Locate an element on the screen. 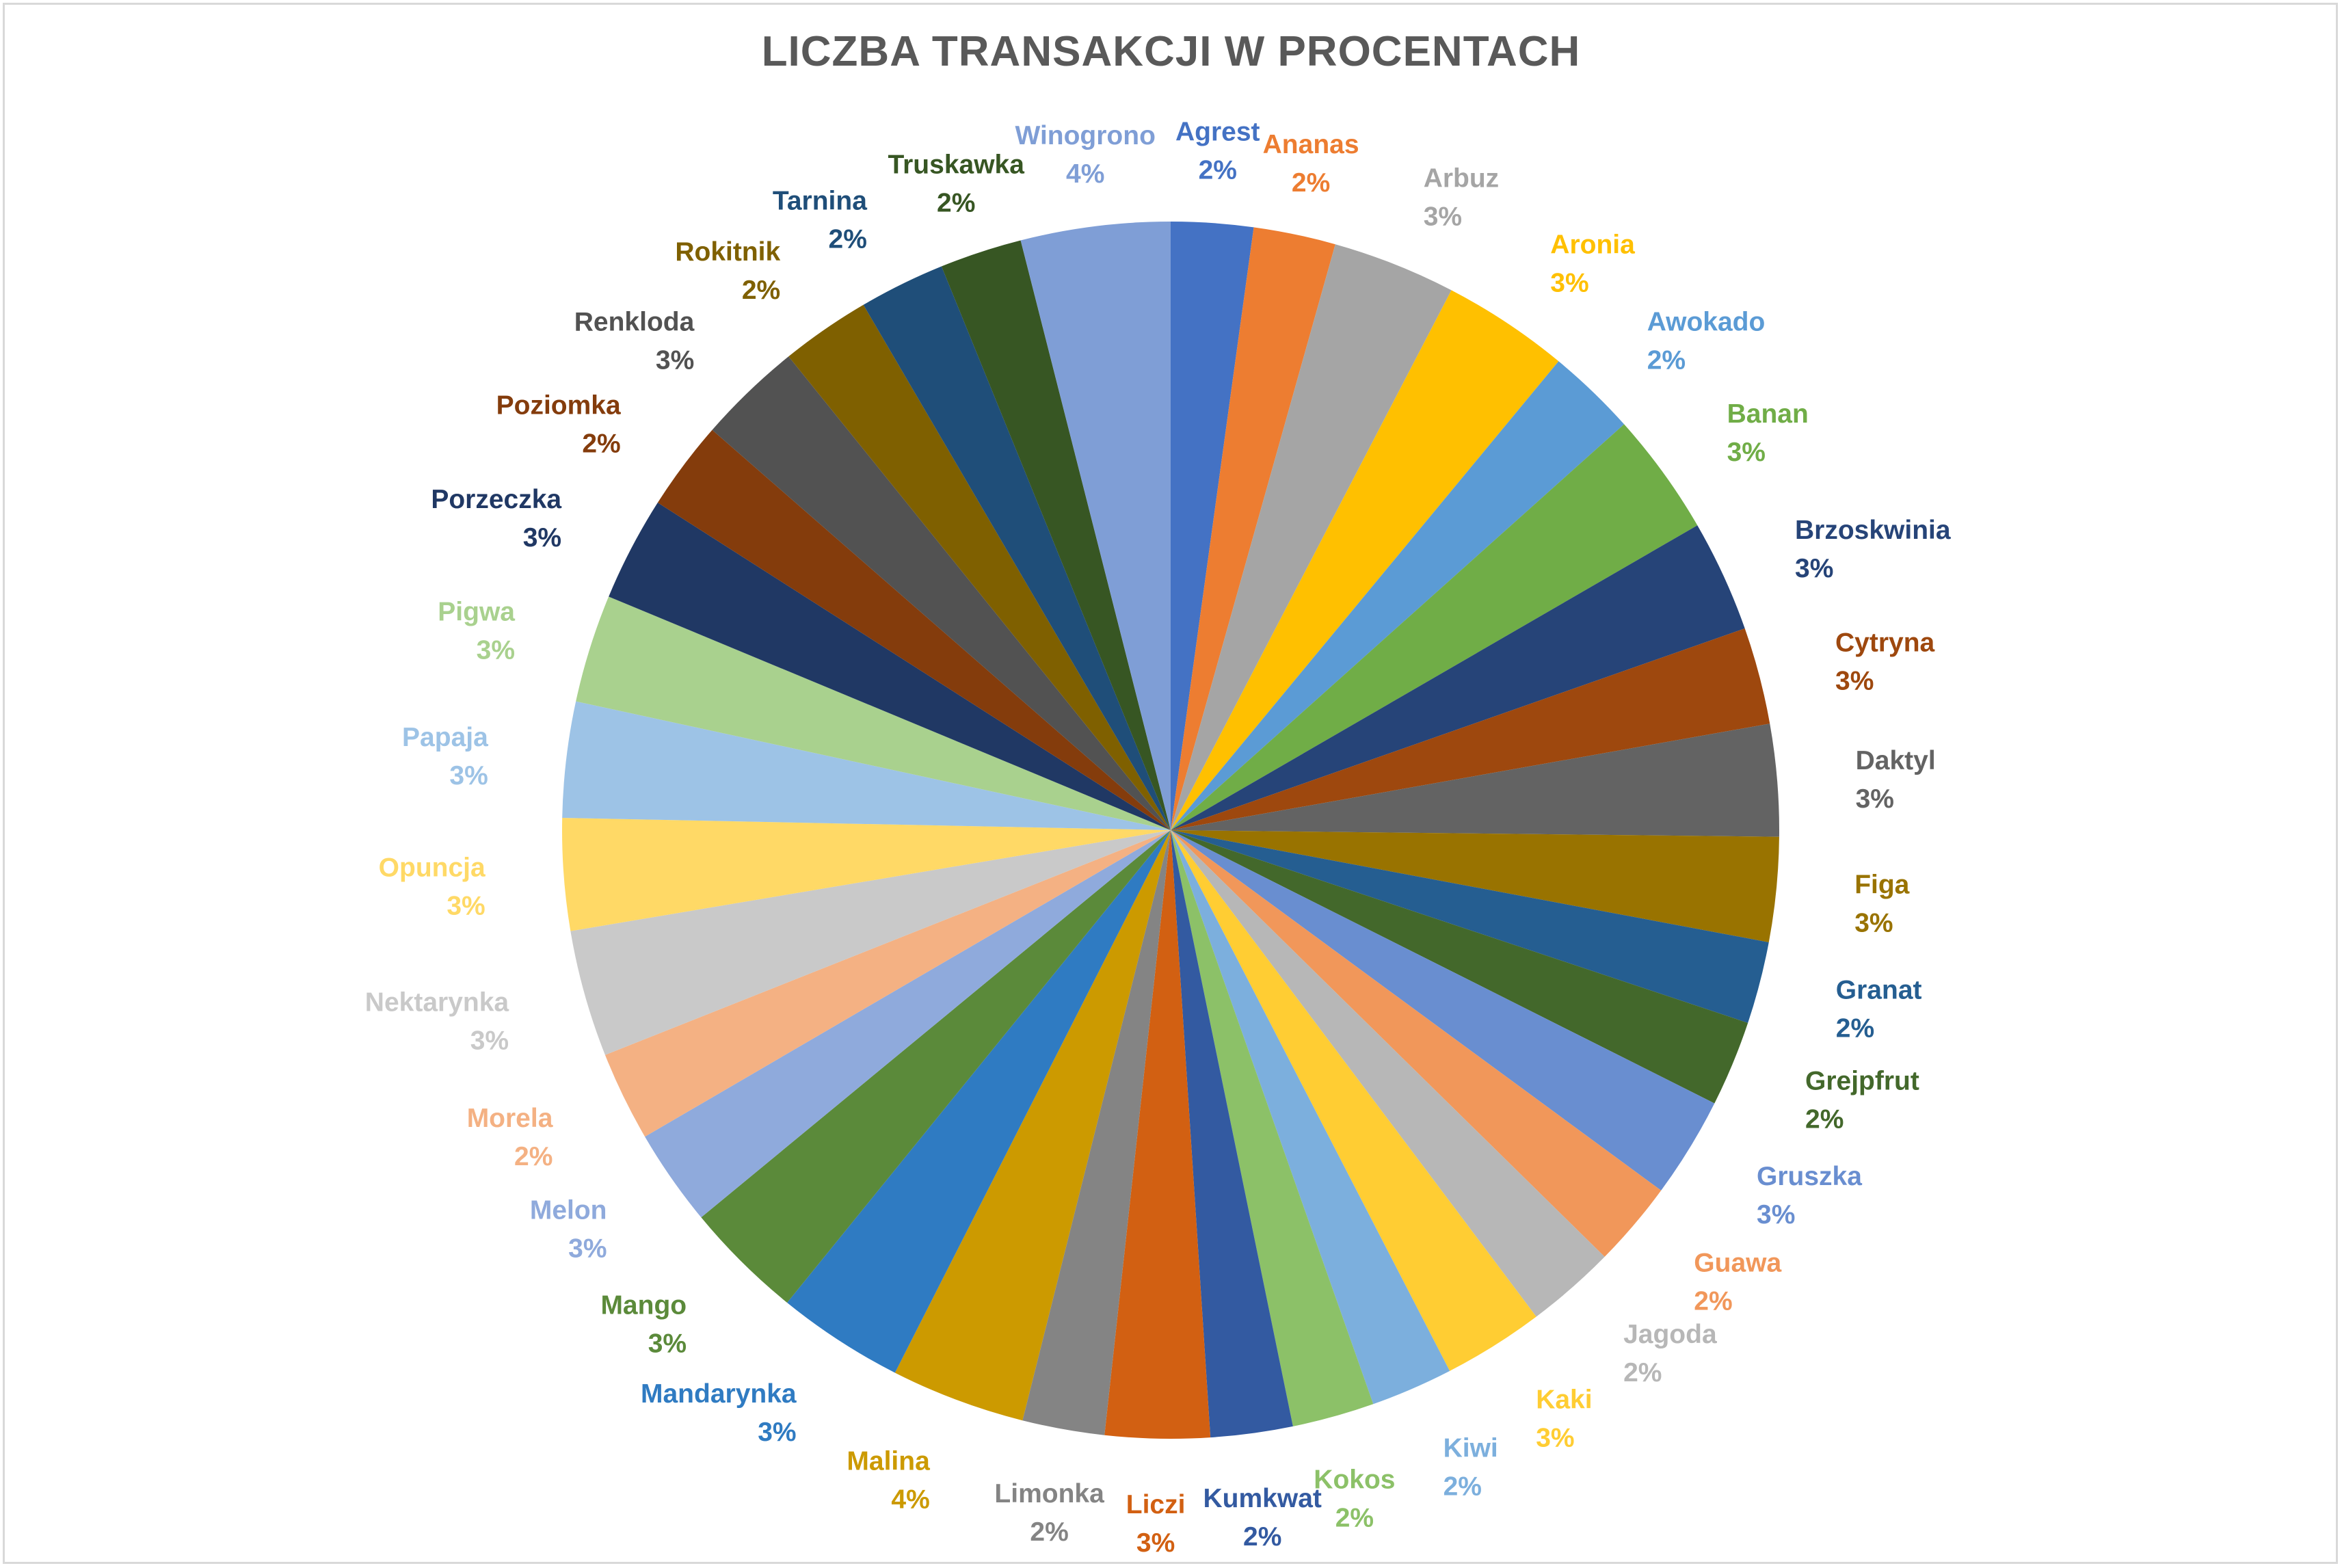  pie-slice-kumkwat is located at coordinates (1232, 1134).